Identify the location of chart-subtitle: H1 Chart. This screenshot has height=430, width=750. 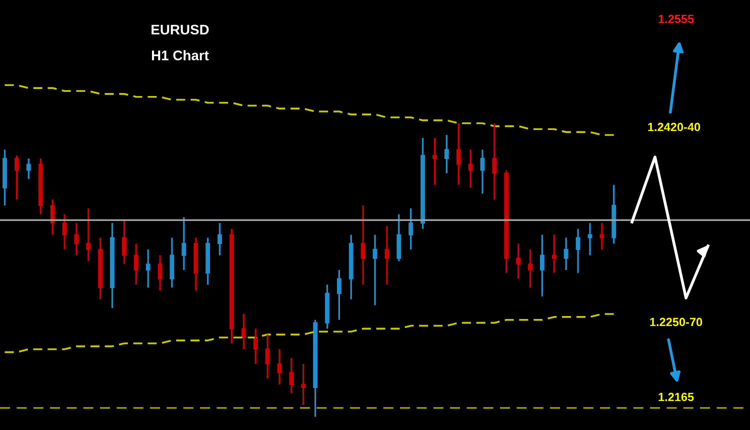
(180, 55).